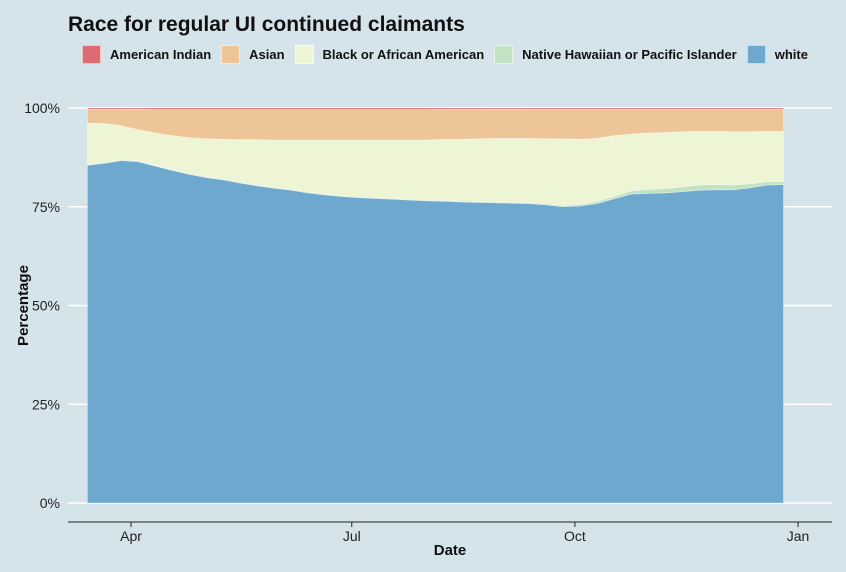  Describe the element at coordinates (23, 305) in the screenshot. I see `y-axis-title: Percentage` at that location.